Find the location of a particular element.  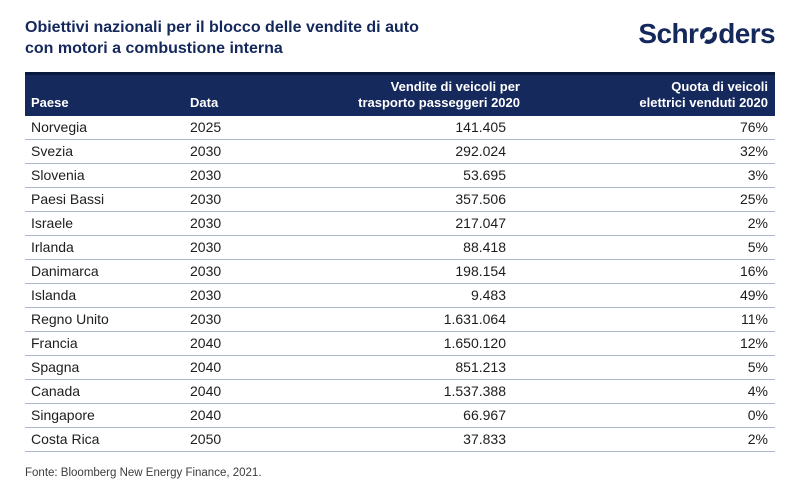

cell-sales: 1.650.120 is located at coordinates (425, 343).